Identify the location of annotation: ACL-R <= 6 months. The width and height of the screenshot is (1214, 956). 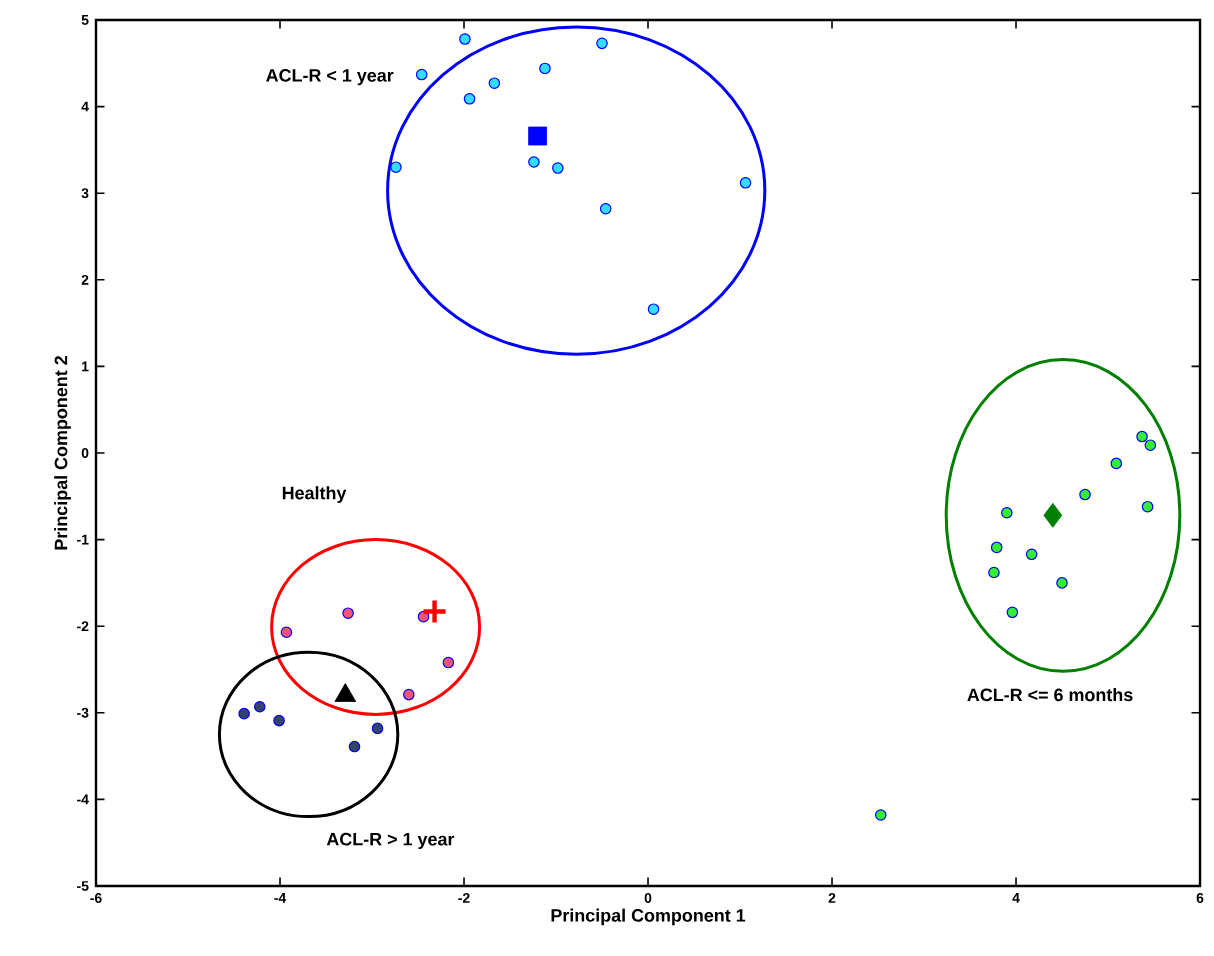
(1050, 695).